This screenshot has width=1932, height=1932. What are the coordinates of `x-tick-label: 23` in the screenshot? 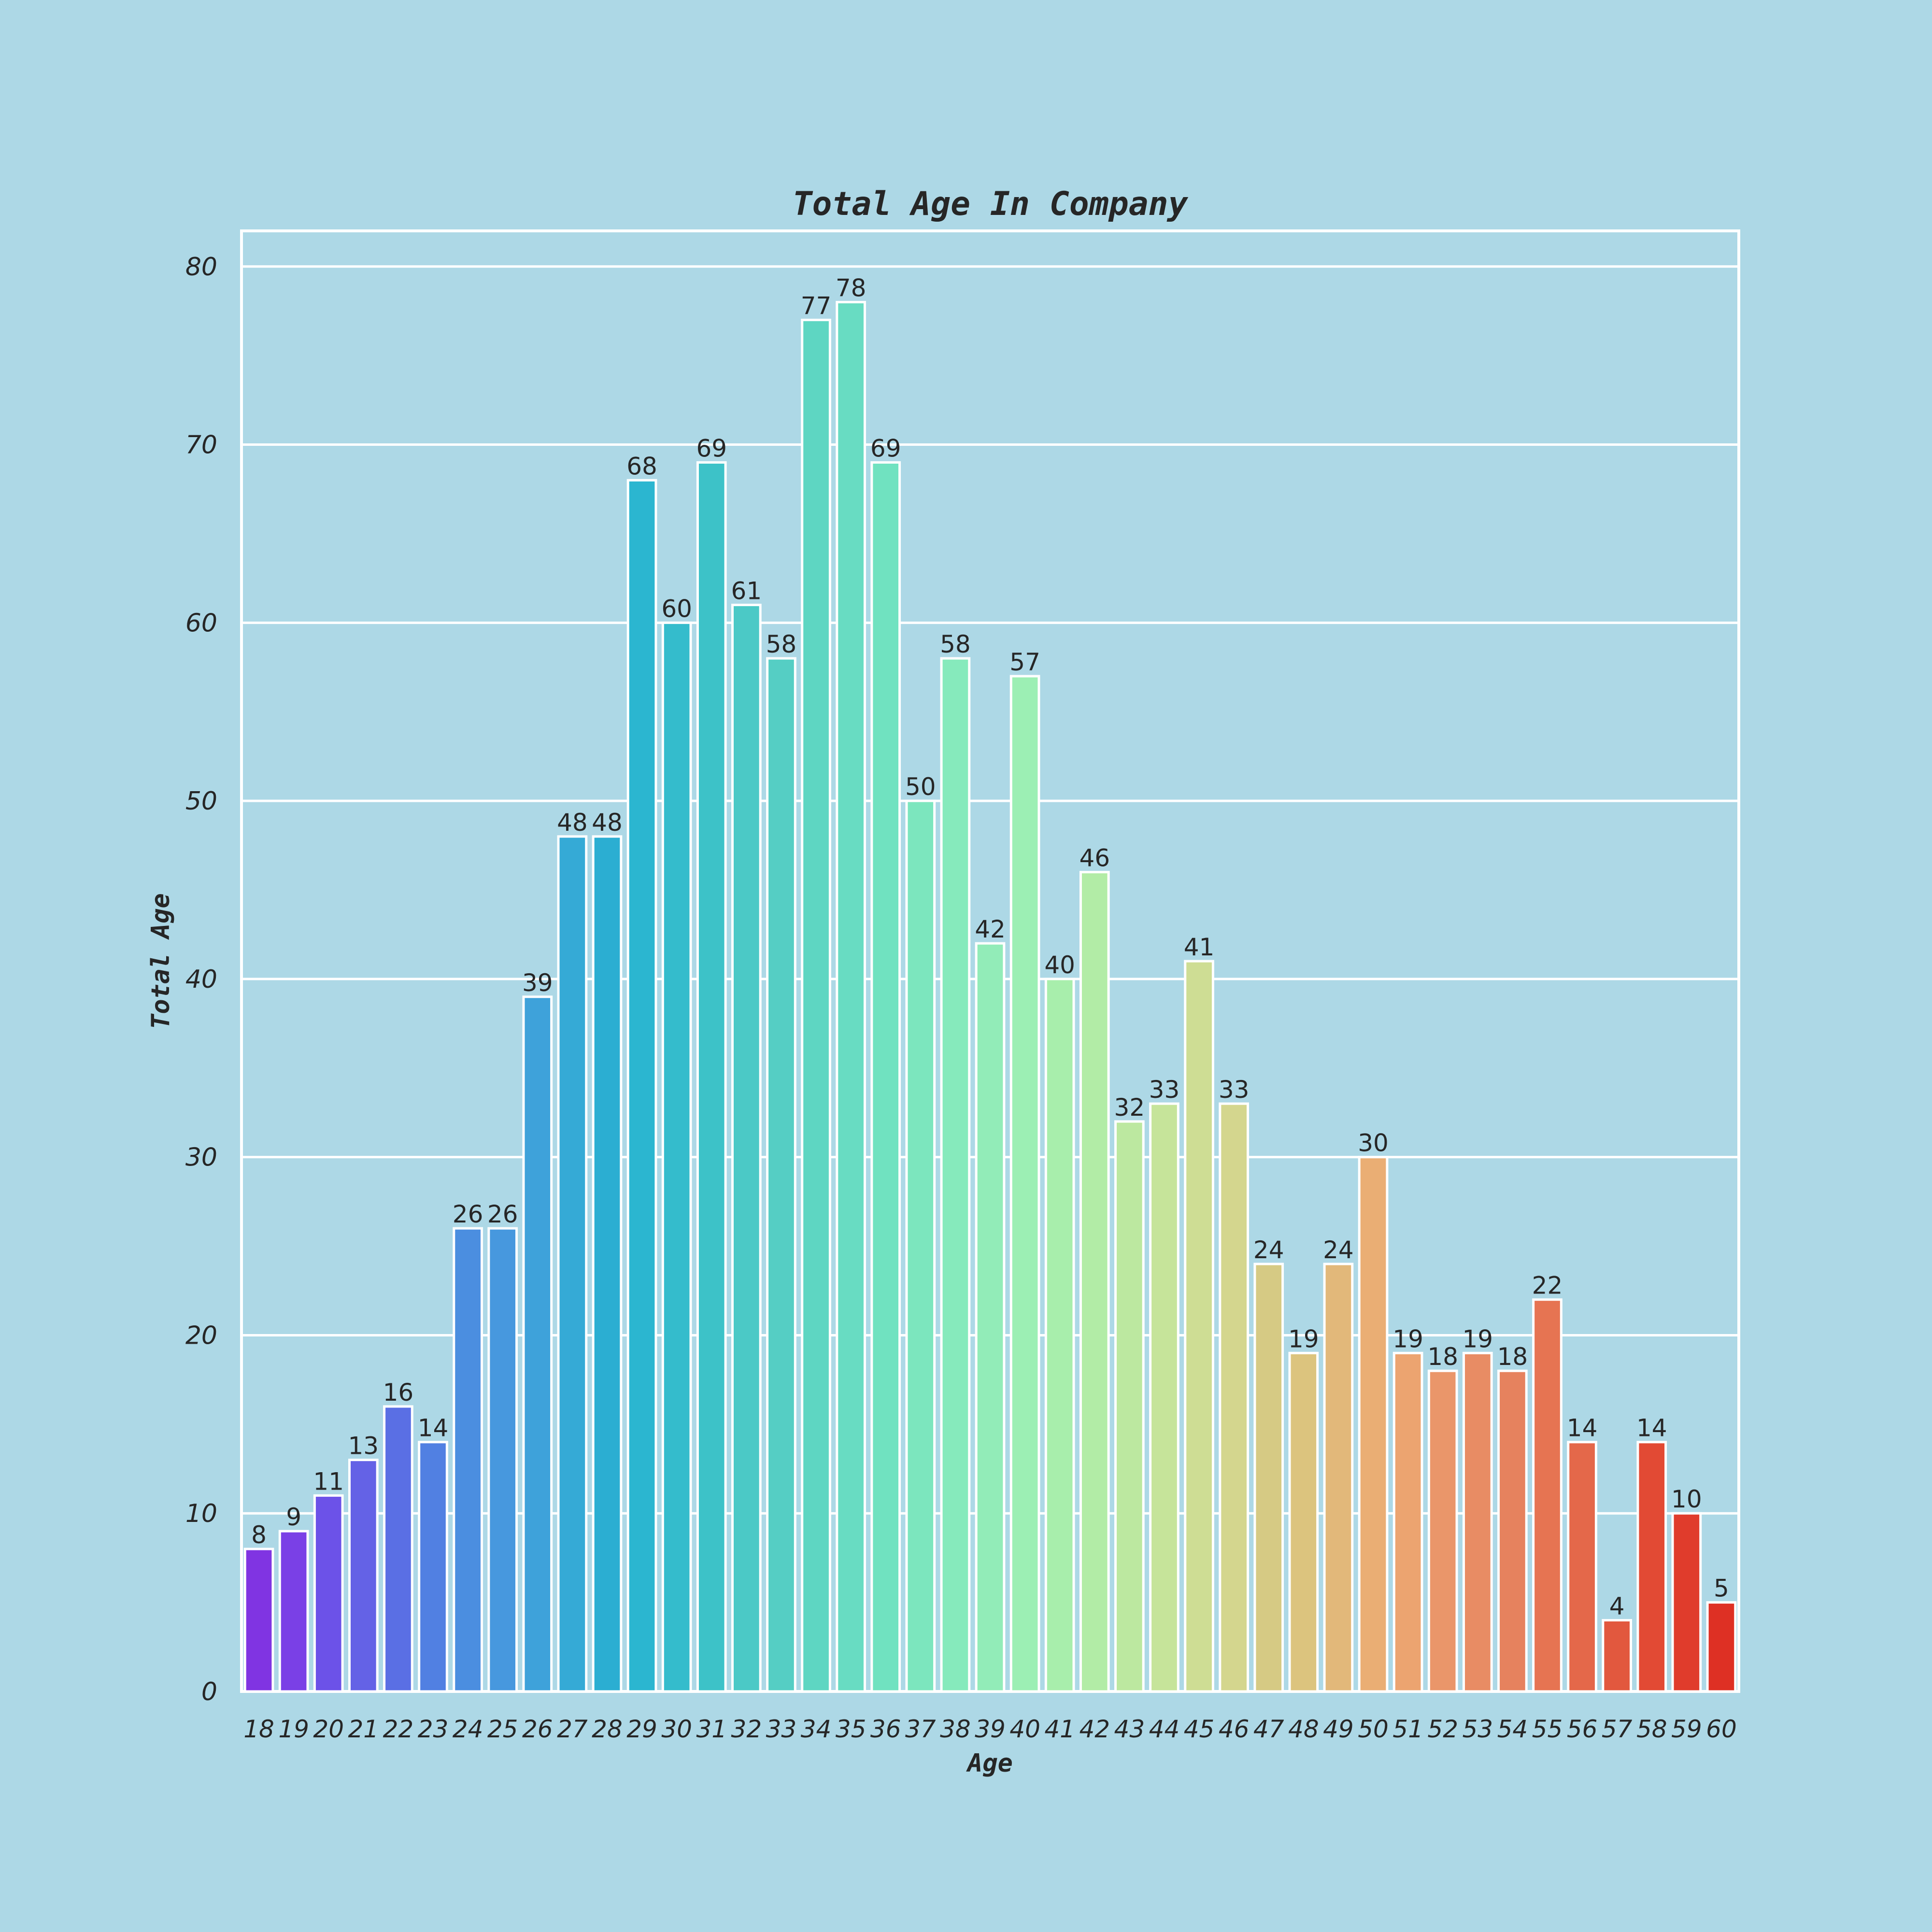 It's located at (433, 1729).